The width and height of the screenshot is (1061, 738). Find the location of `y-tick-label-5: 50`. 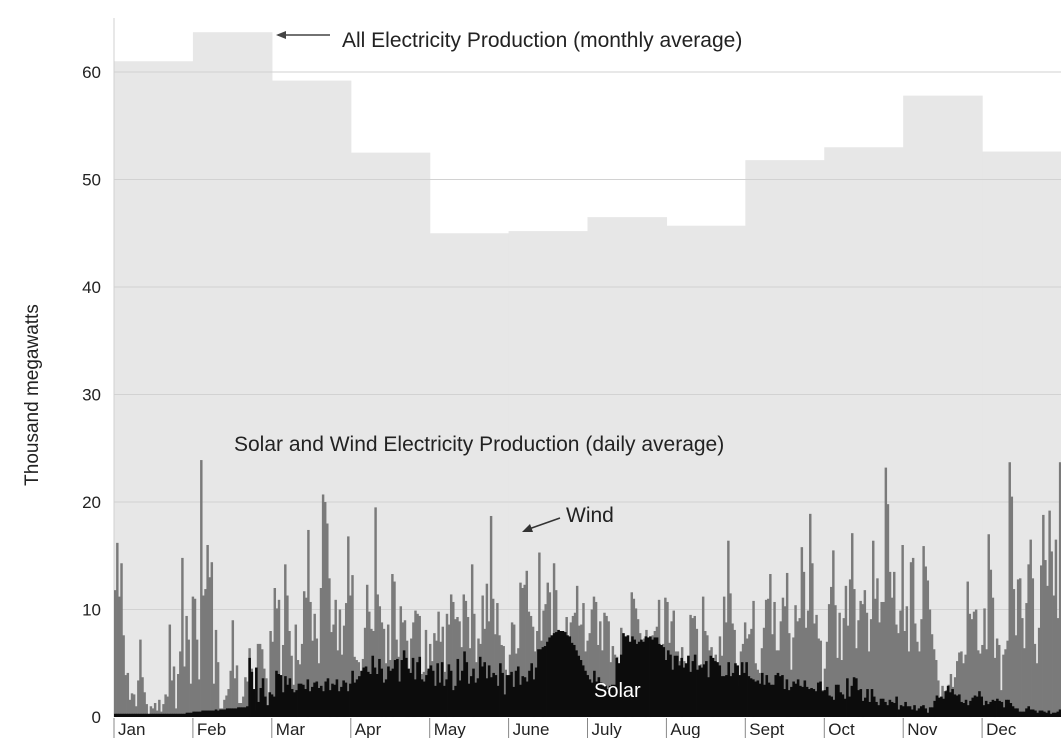

y-tick-label-5: 50 is located at coordinates (91, 180).